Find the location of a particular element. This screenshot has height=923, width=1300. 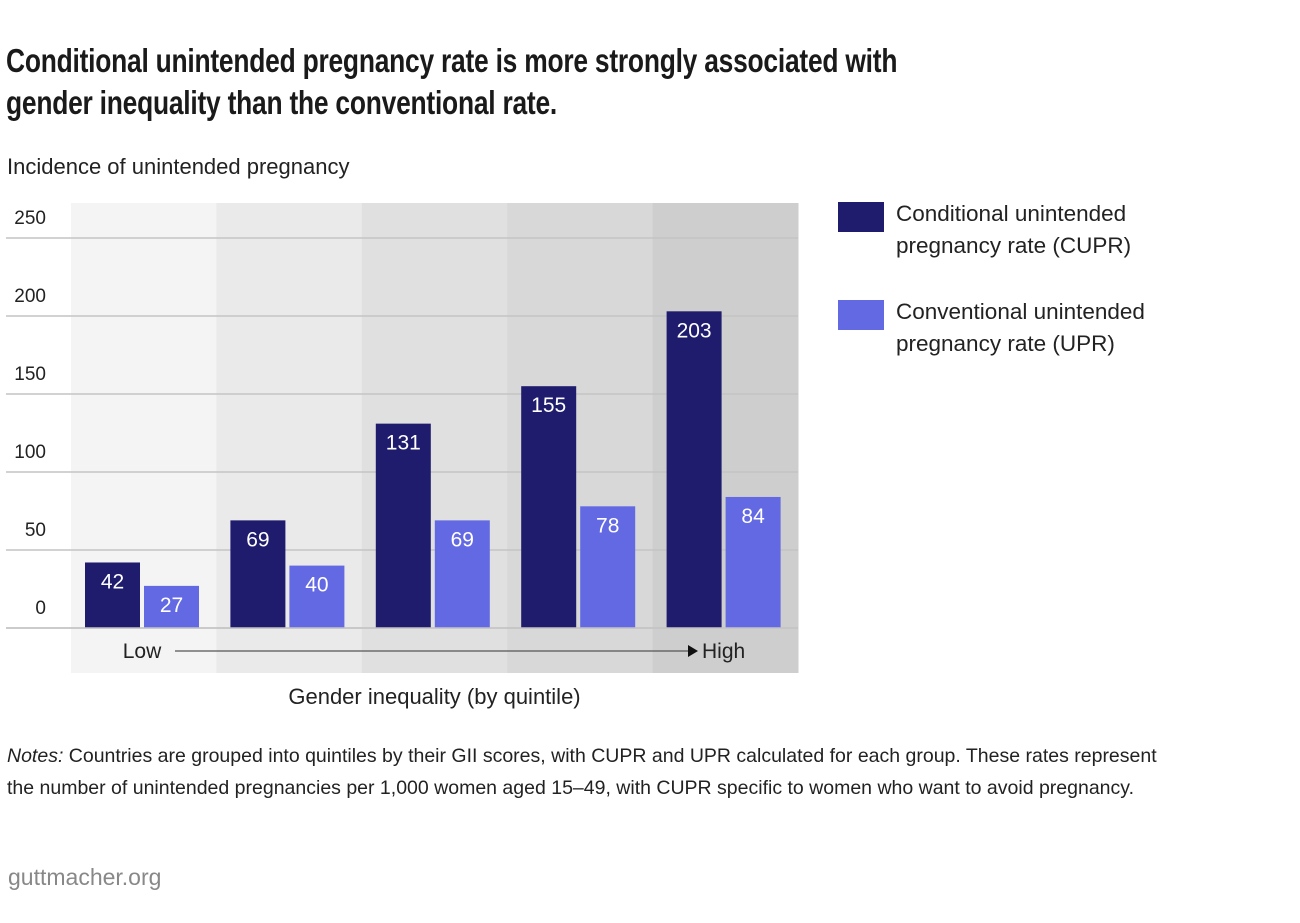

y-tick-label: 150 is located at coordinates (30, 374).